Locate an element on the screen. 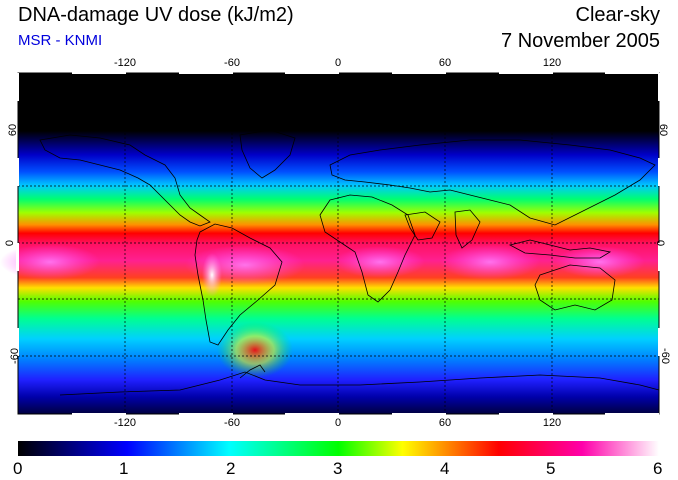 This screenshot has width=678, height=480. lon-tick-bottom: 60 is located at coordinates (445, 423).